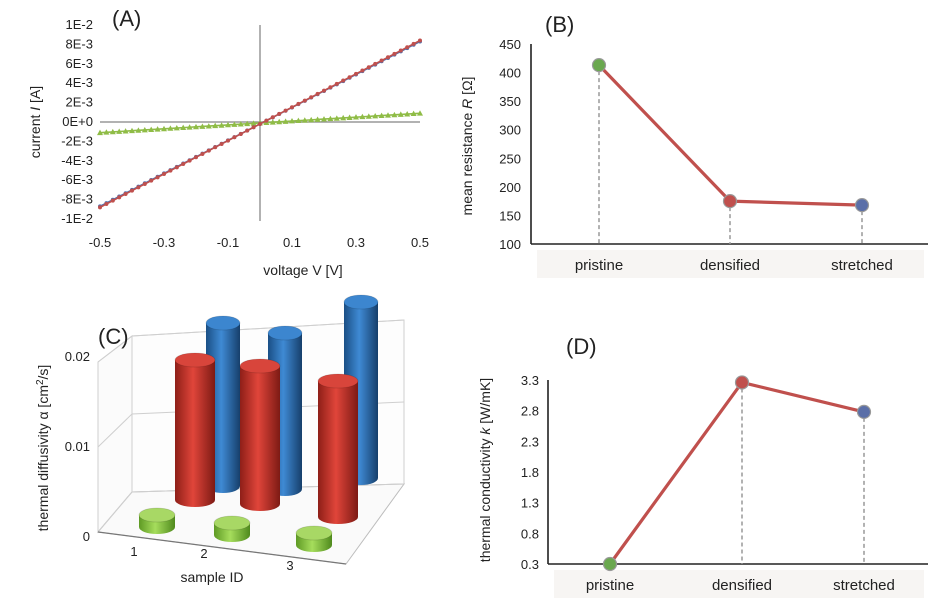  Describe the element at coordinates (510, 187) in the screenshot. I see `panel-b-y-tick-label: 200` at that location.